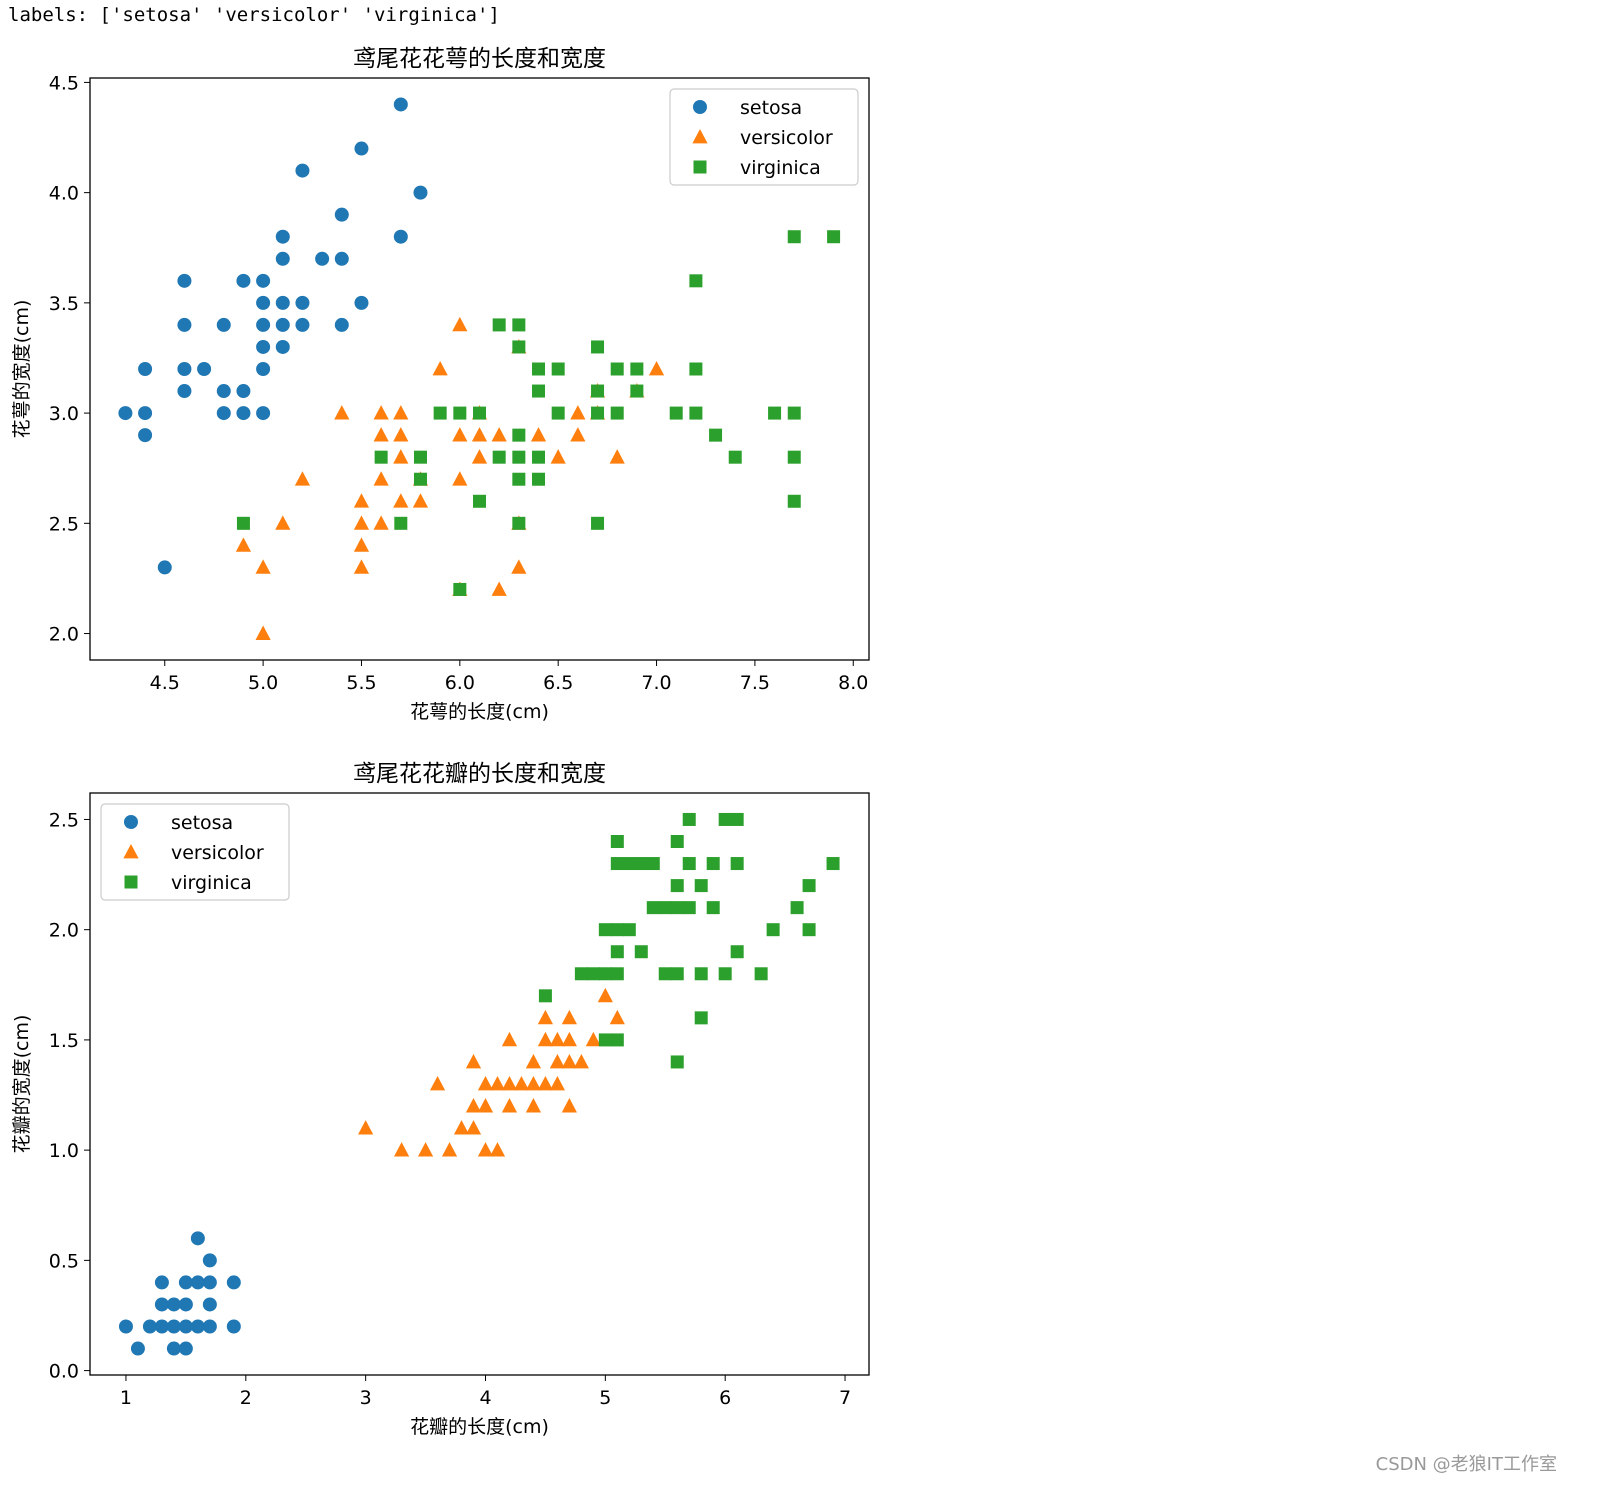  What do you see at coordinates (755, 683) in the screenshot?
I see `chart1-xtick-label: 7.5` at bounding box center [755, 683].